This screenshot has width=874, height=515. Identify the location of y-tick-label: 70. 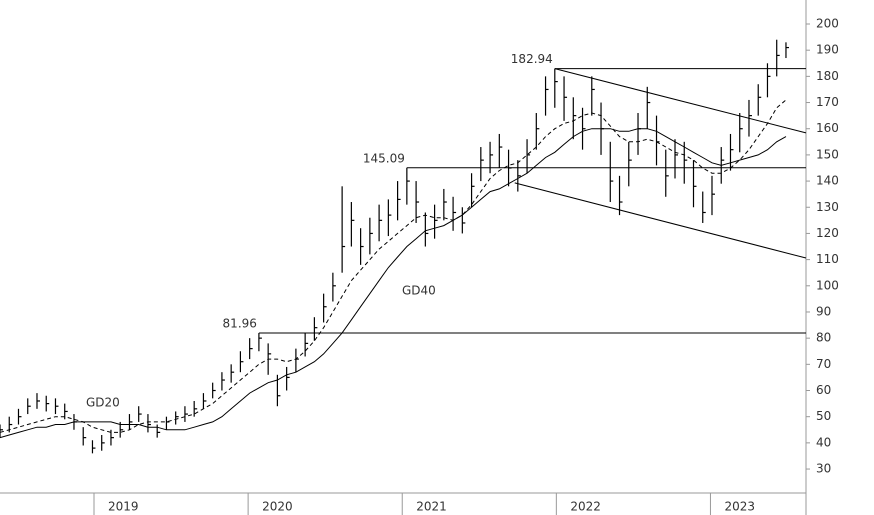
(823, 364).